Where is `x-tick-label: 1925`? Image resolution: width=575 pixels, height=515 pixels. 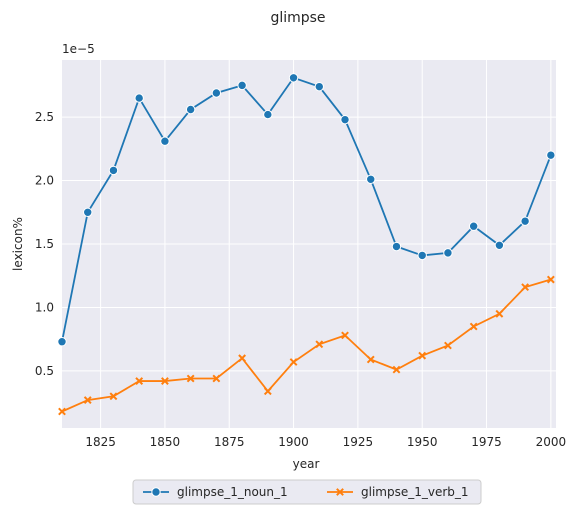
x-tick-label: 1925 is located at coordinates (358, 442).